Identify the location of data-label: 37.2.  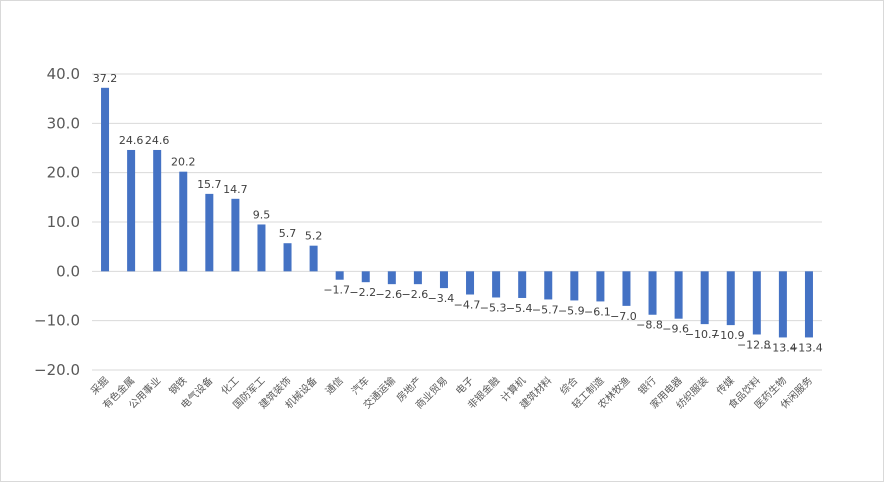
(105, 78).